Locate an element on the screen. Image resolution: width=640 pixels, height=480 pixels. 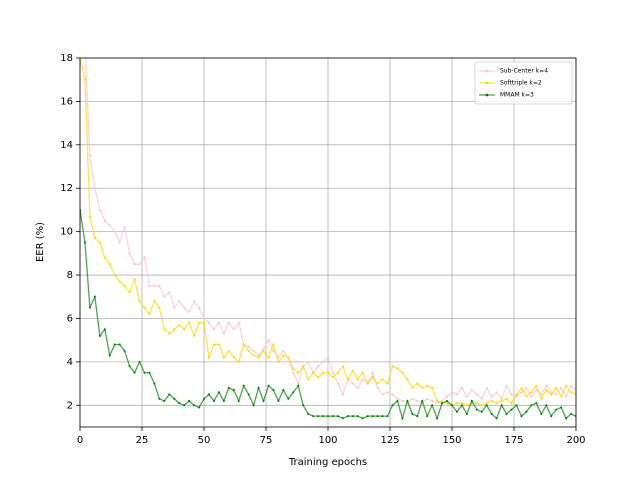
y-tick-label: 16 is located at coordinates (66, 101).